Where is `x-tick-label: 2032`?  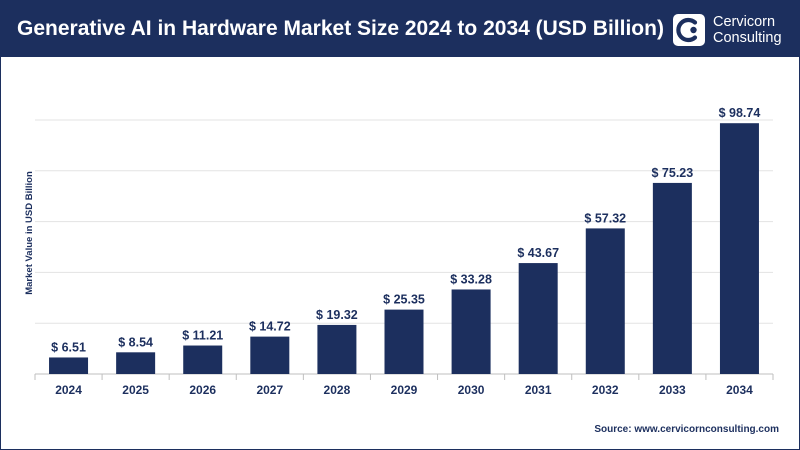
x-tick-label: 2032 is located at coordinates (605, 390).